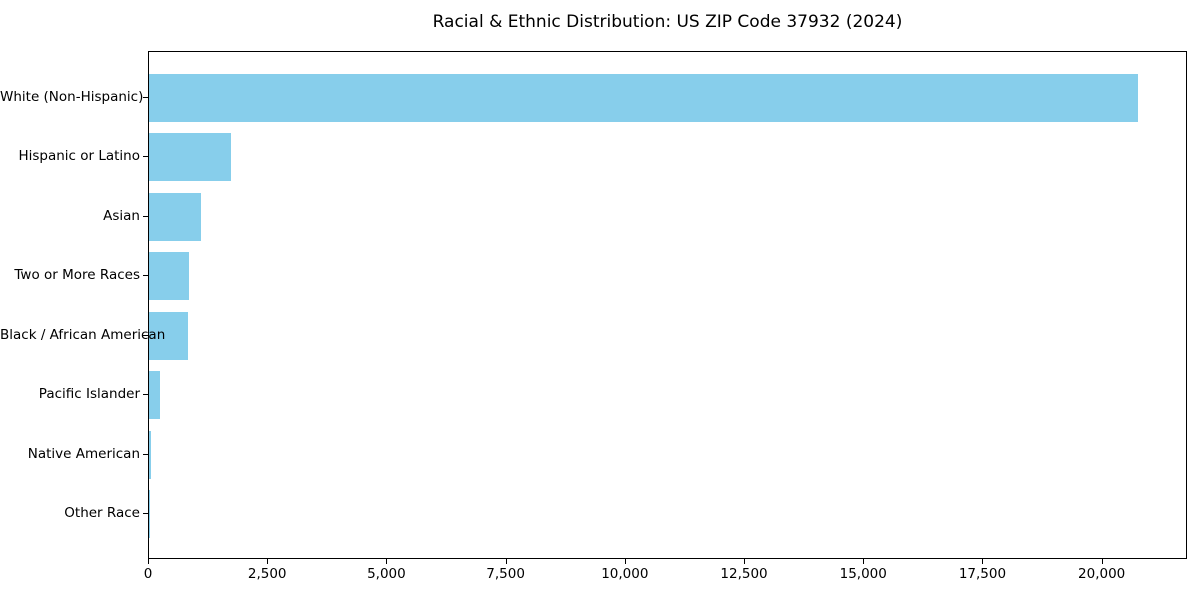  I want to click on y-tick-label: Asian, so click(121, 215).